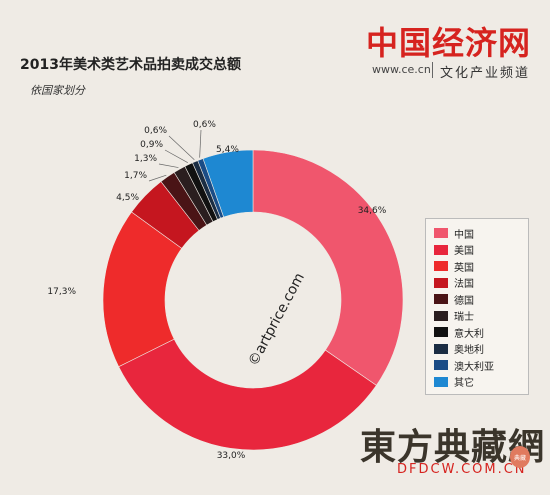 Image resolution: width=550 pixels, height=495 pixels. I want to click on source-label: ©artprice.com, so click(276, 319).